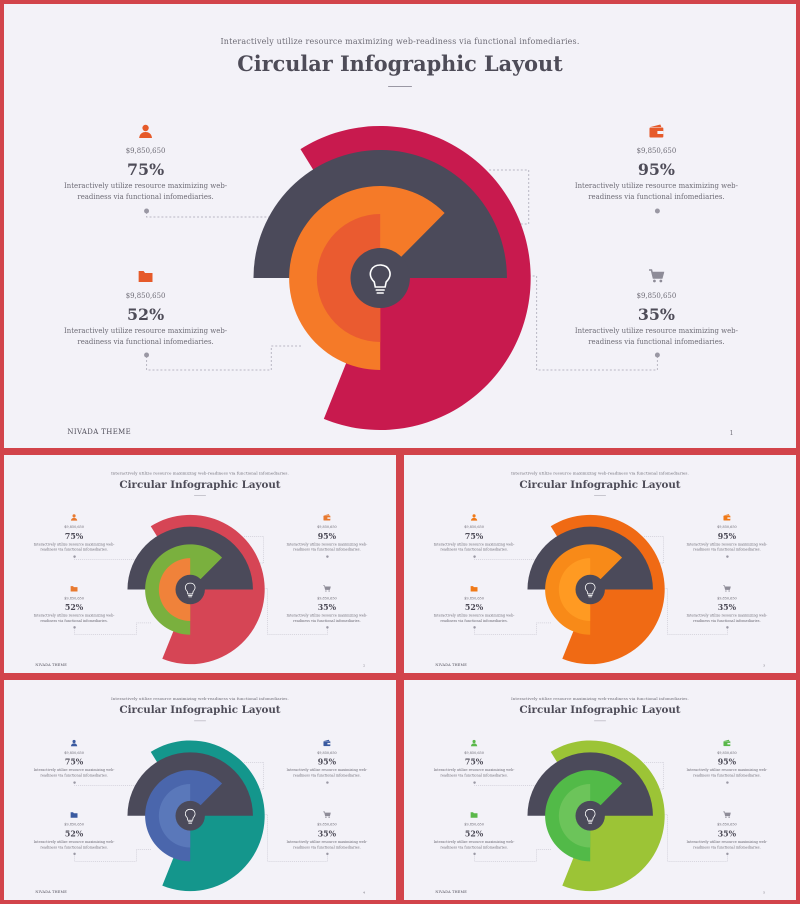 The width and height of the screenshot is (800, 904). I want to click on title-divider, so click(400, 86).